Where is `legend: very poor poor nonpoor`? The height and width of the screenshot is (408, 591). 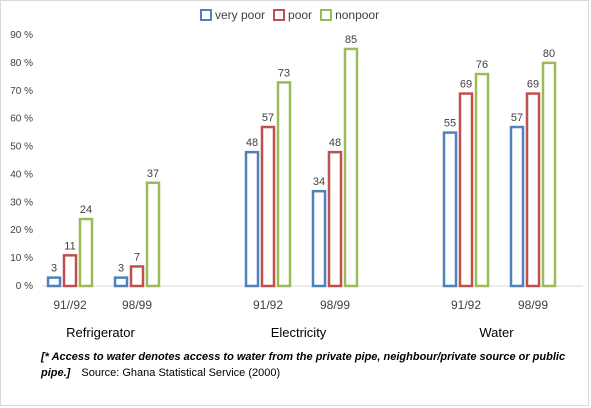 legend: very poor poor nonpoor is located at coordinates (293, 15).